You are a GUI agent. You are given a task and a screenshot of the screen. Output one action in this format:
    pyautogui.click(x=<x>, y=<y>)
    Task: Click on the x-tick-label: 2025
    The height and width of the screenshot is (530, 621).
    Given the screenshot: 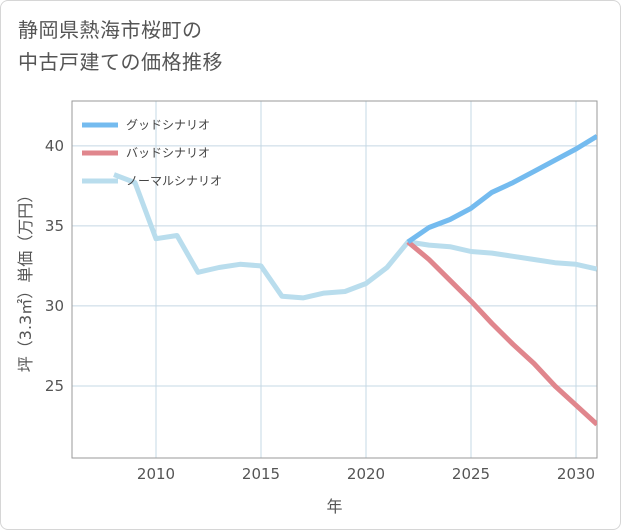 What is the action you would take?
    pyautogui.click(x=471, y=474)
    